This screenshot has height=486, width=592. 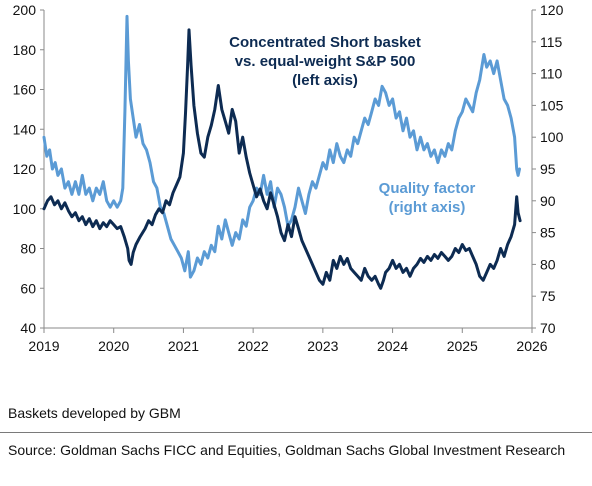 I want to click on x-tick-label: 2021, so click(x=183, y=346).